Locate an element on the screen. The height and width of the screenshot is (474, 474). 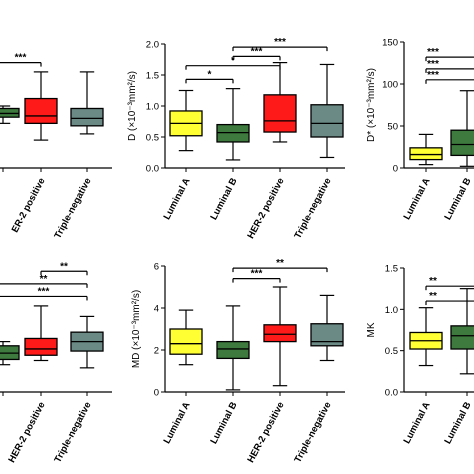
panel-top-middle-category-label: Luminal A is located at coordinates (177, 199).